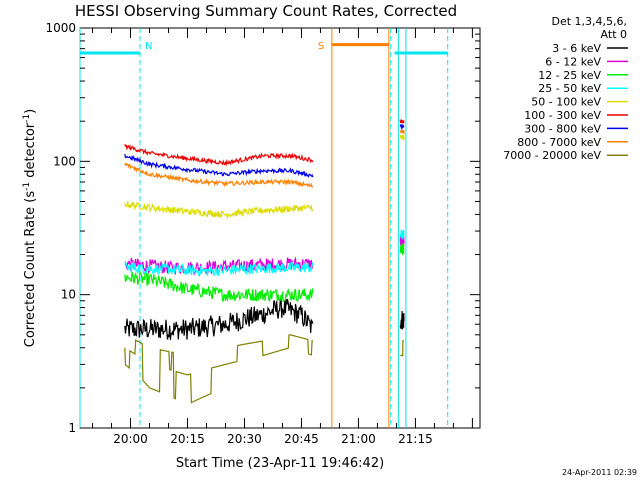 The width and height of the screenshot is (640, 480). What do you see at coordinates (576, 48) in the screenshot?
I see `legend-entry-label: 3 - 6 keV` at bounding box center [576, 48].